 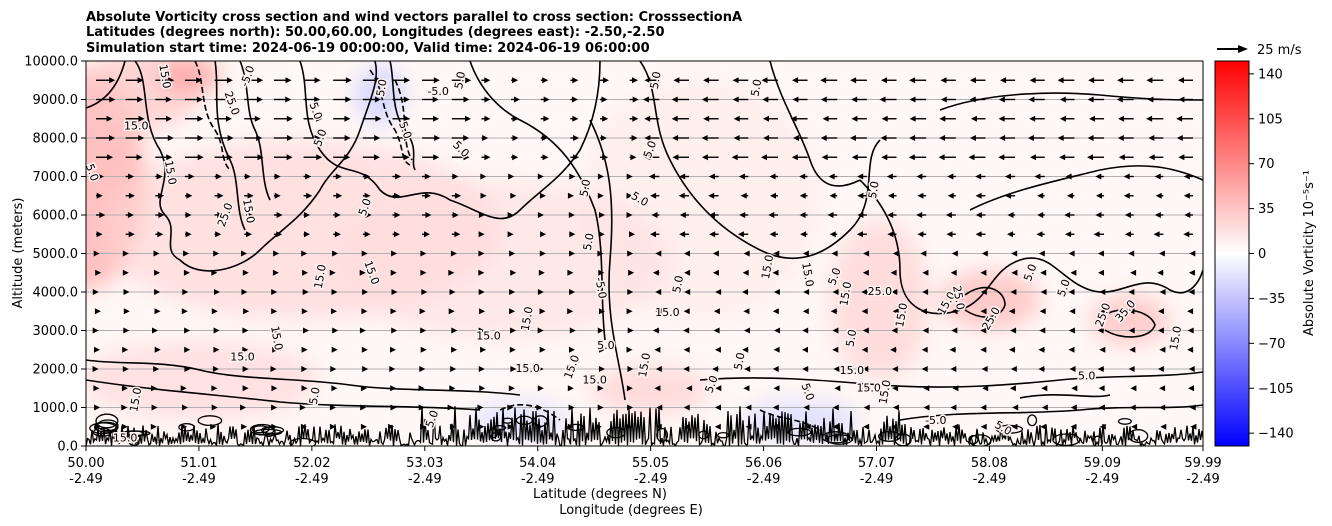 I want to click on colorbar-ticks: 140 105 70 35 0 −35 −70 −105 −140, so click(x=1271, y=254).